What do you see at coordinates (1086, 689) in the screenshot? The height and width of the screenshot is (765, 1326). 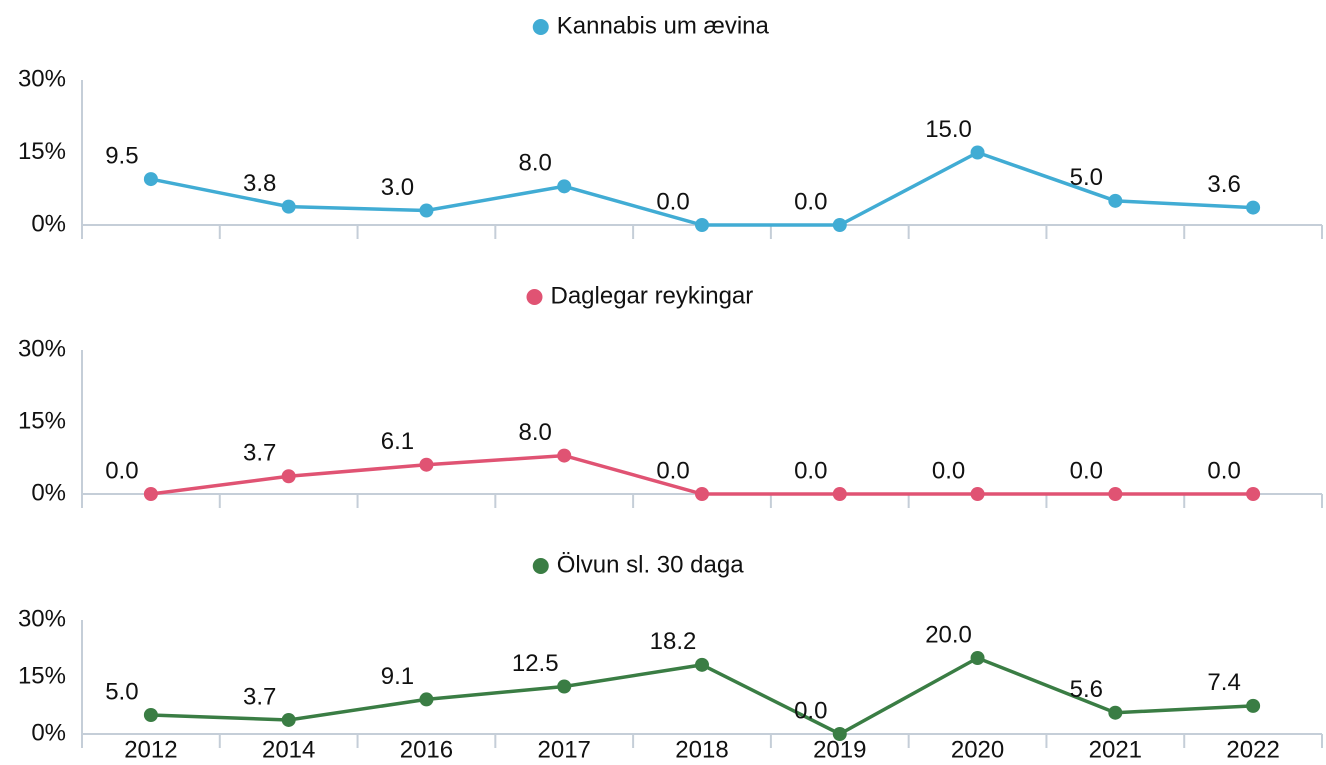 I see `data-label: 5.6` at bounding box center [1086, 689].